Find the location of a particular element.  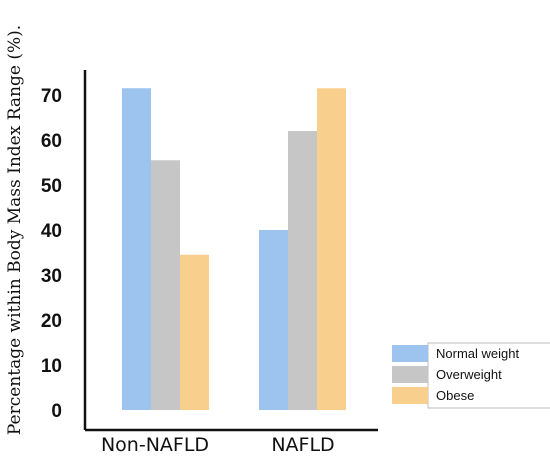

y-tick-label: 60 is located at coordinates (51, 141).